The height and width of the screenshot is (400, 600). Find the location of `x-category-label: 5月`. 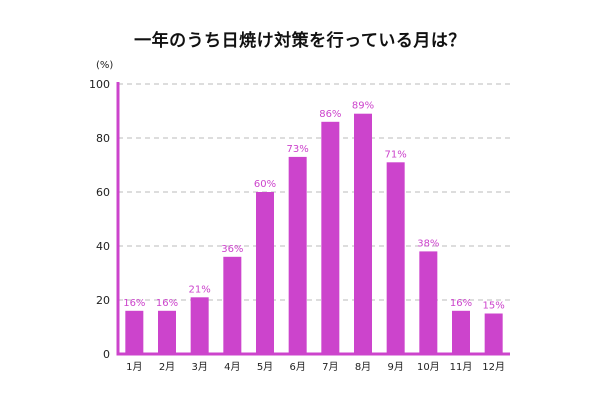

x-category-label: 5月 is located at coordinates (265, 367).